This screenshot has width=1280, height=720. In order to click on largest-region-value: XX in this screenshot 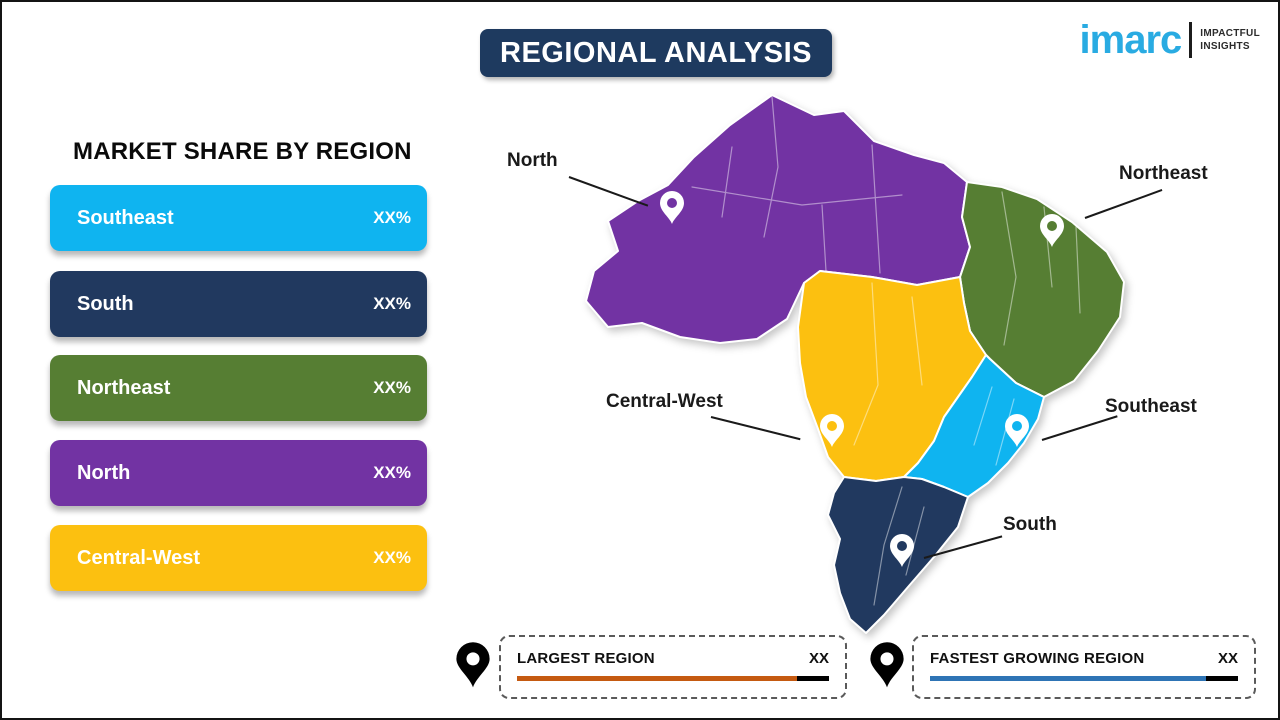, I will do `click(818, 658)`.